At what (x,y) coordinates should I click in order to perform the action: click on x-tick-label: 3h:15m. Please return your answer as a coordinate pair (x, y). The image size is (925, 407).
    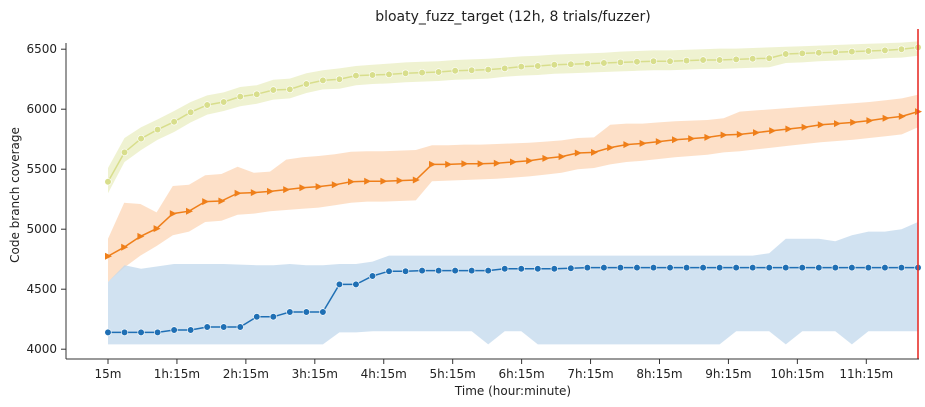
    Looking at the image, I should click on (315, 374).